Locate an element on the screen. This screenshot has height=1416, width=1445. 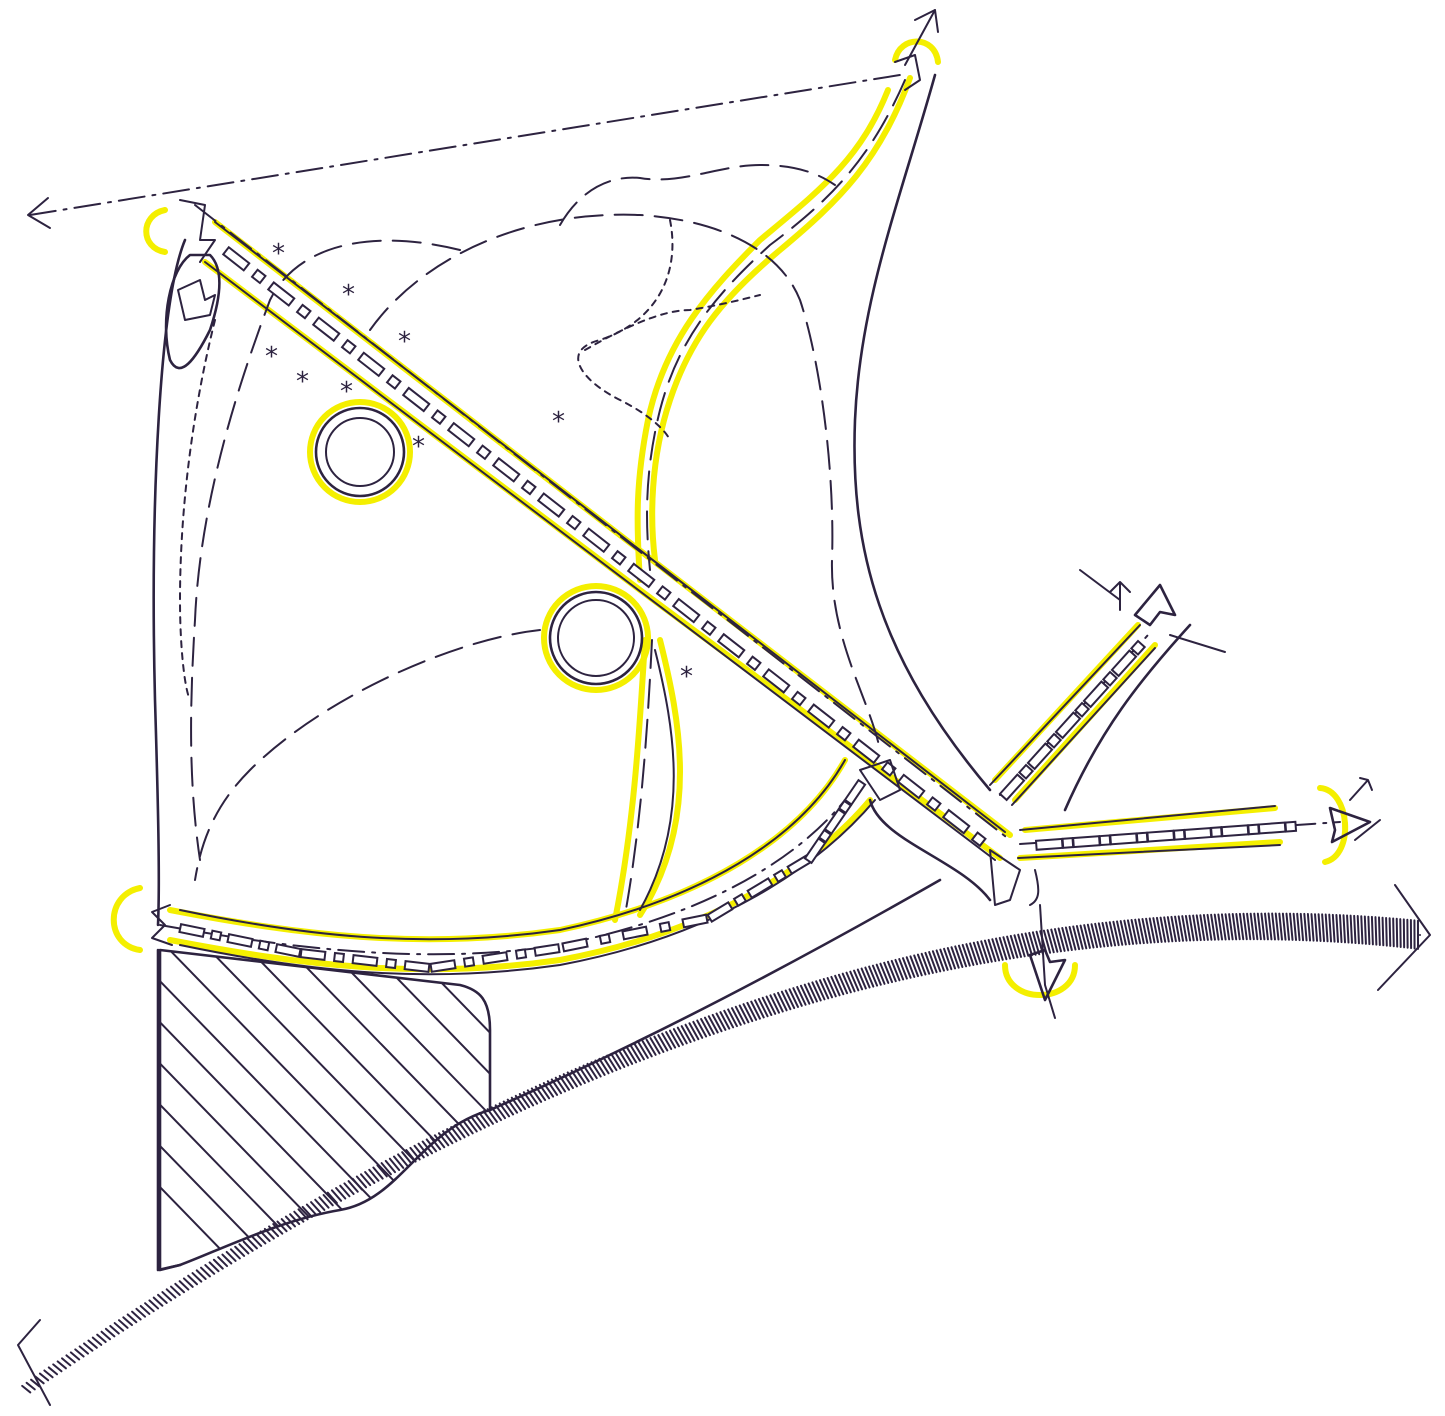
highlight-cap-west is located at coordinates (155, 231).